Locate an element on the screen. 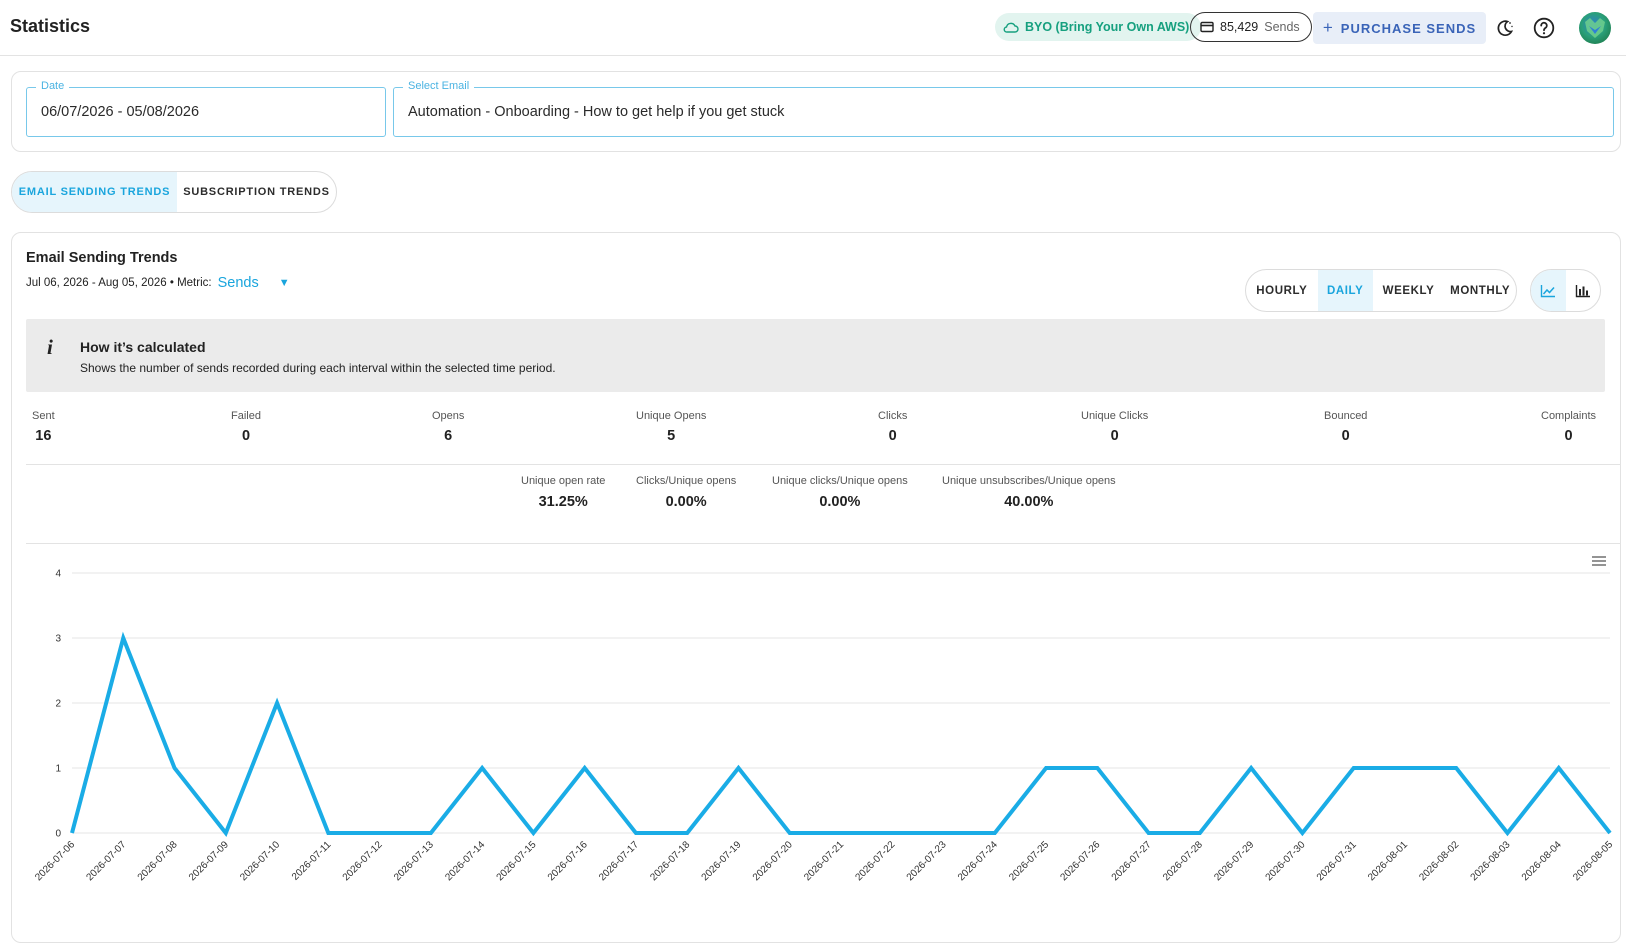 This screenshot has height=951, width=1626. line-chart-icon is located at coordinates (1548, 290).